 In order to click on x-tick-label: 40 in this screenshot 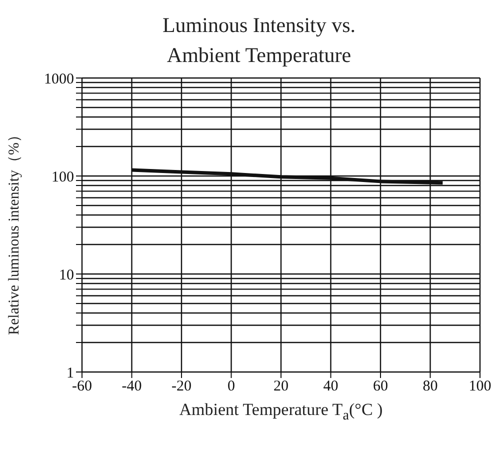, I will do `click(330, 386)`.